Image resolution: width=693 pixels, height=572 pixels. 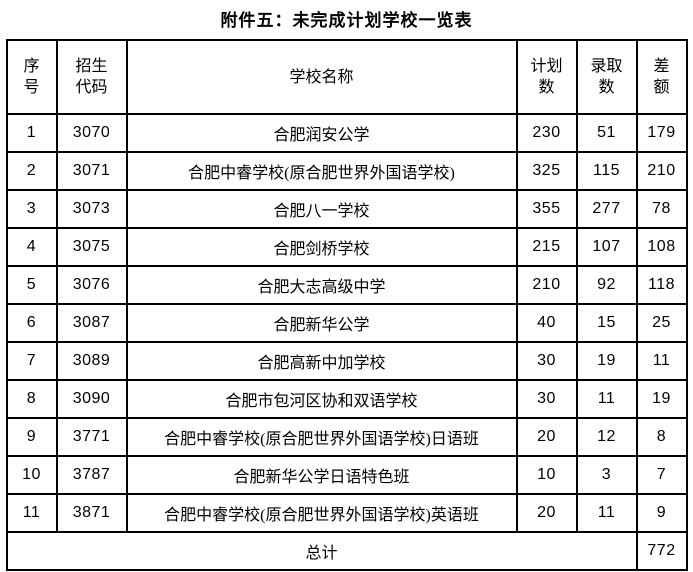 I want to click on cell-diff: 118, so click(x=661, y=285).